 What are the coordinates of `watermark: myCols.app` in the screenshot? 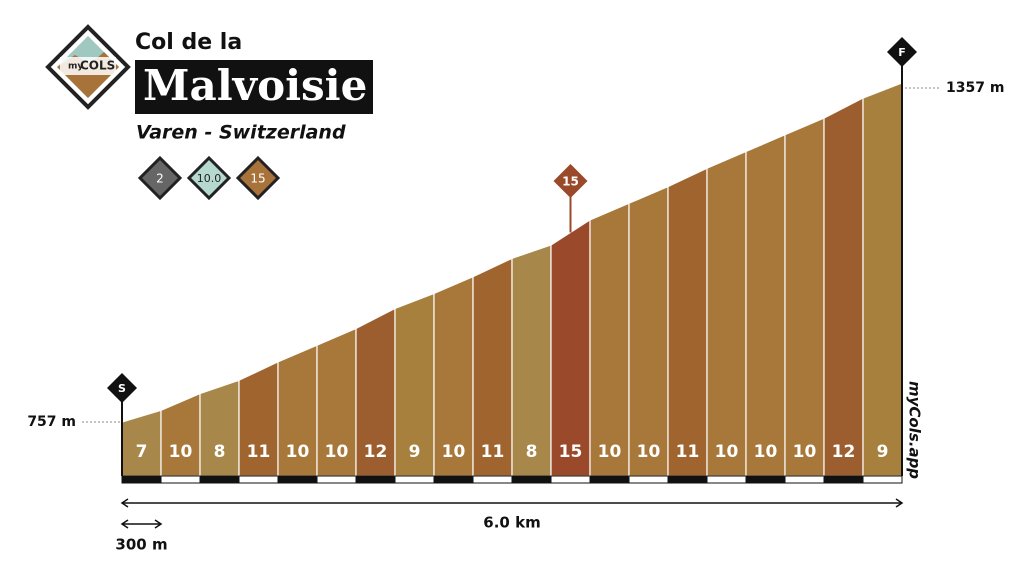 It's located at (915, 430).